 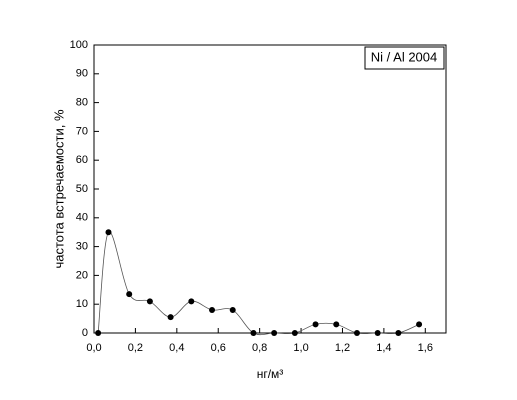 I want to click on x-tick-label: 0,0, so click(x=93, y=348).